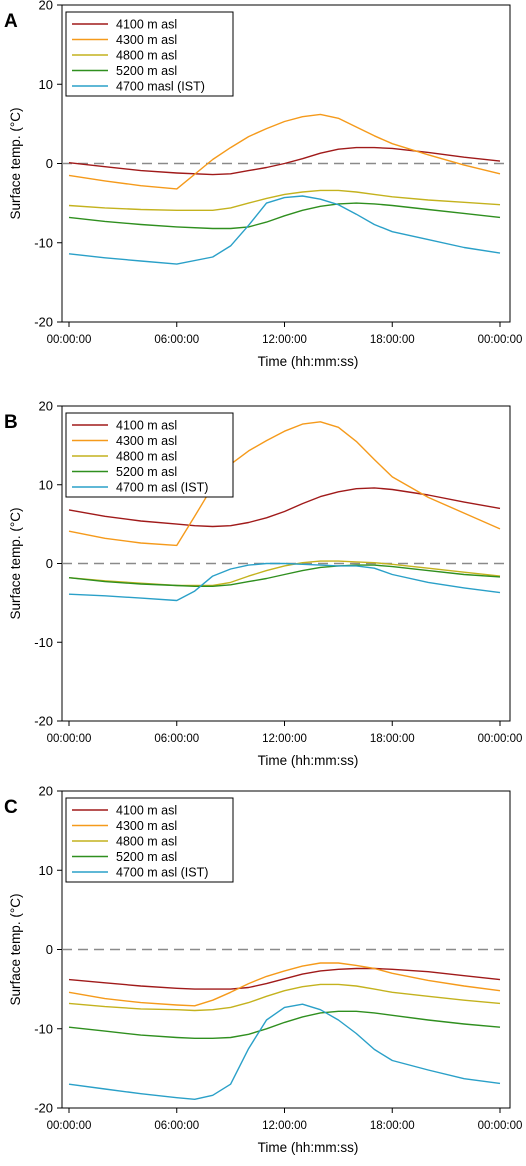  What do you see at coordinates (11, 422) in the screenshot?
I see `panel-label: B` at bounding box center [11, 422].